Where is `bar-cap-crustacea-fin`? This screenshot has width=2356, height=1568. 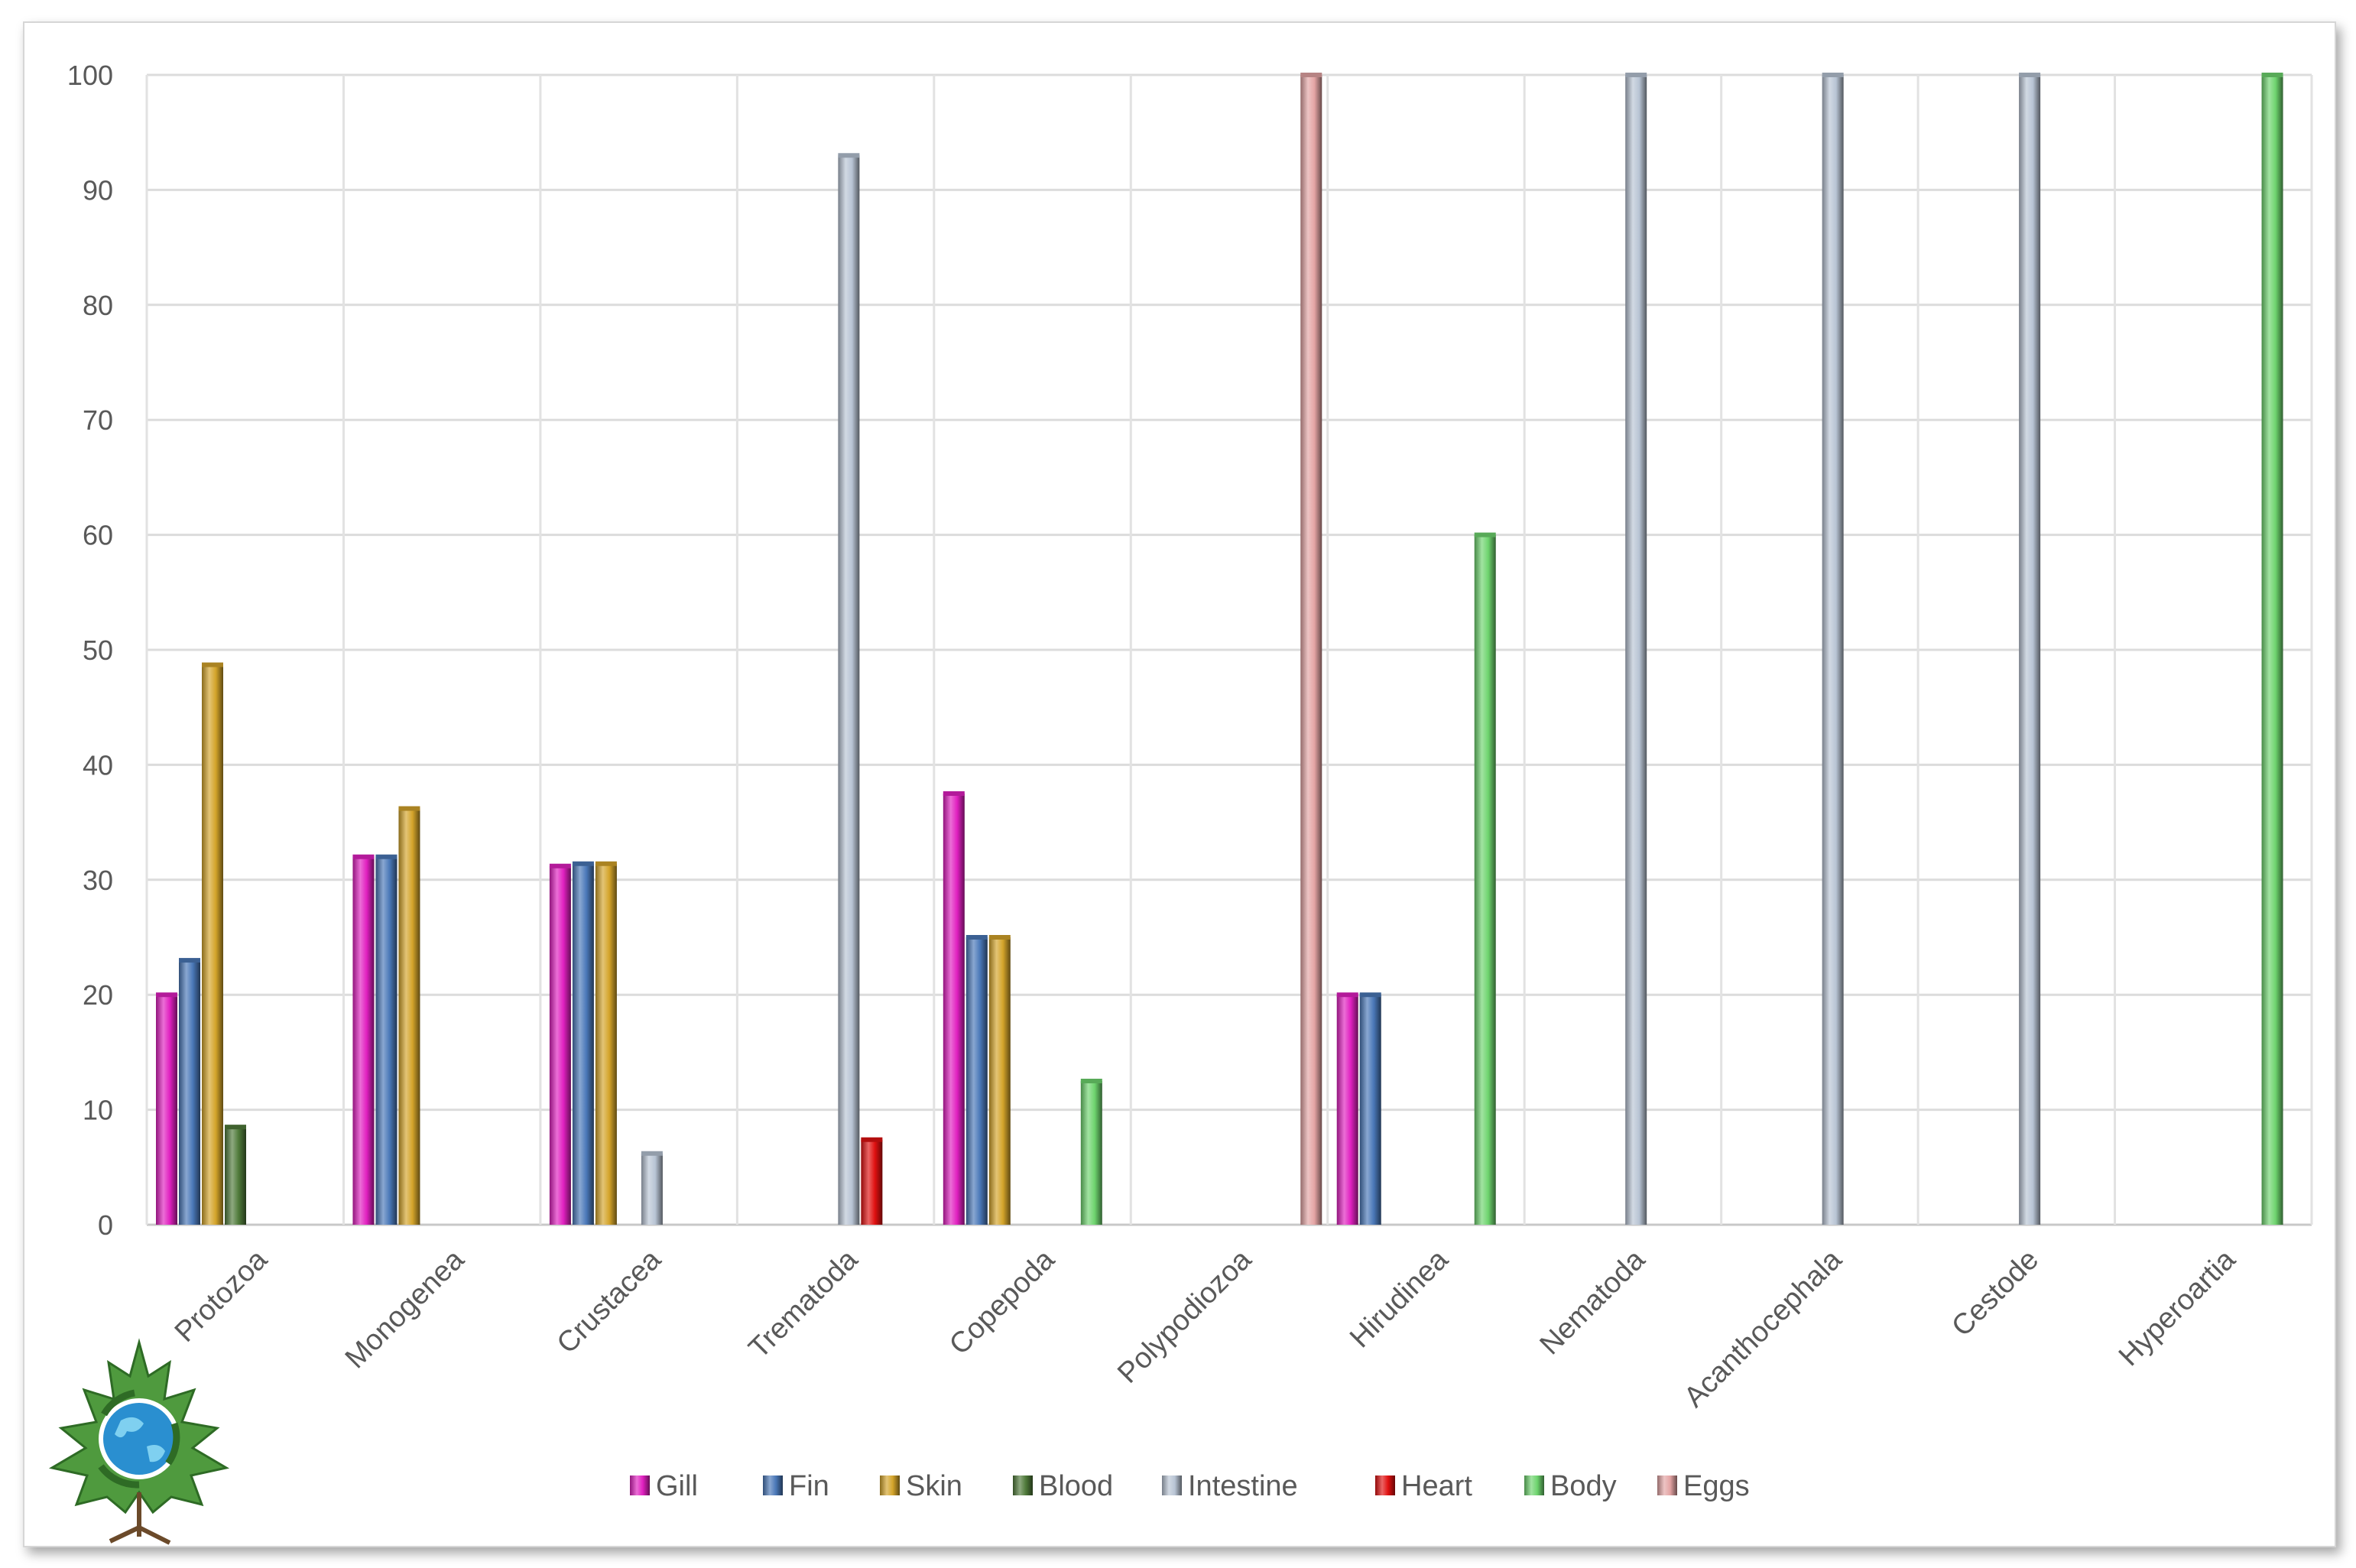
bar-cap-crustacea-fin is located at coordinates (583, 863).